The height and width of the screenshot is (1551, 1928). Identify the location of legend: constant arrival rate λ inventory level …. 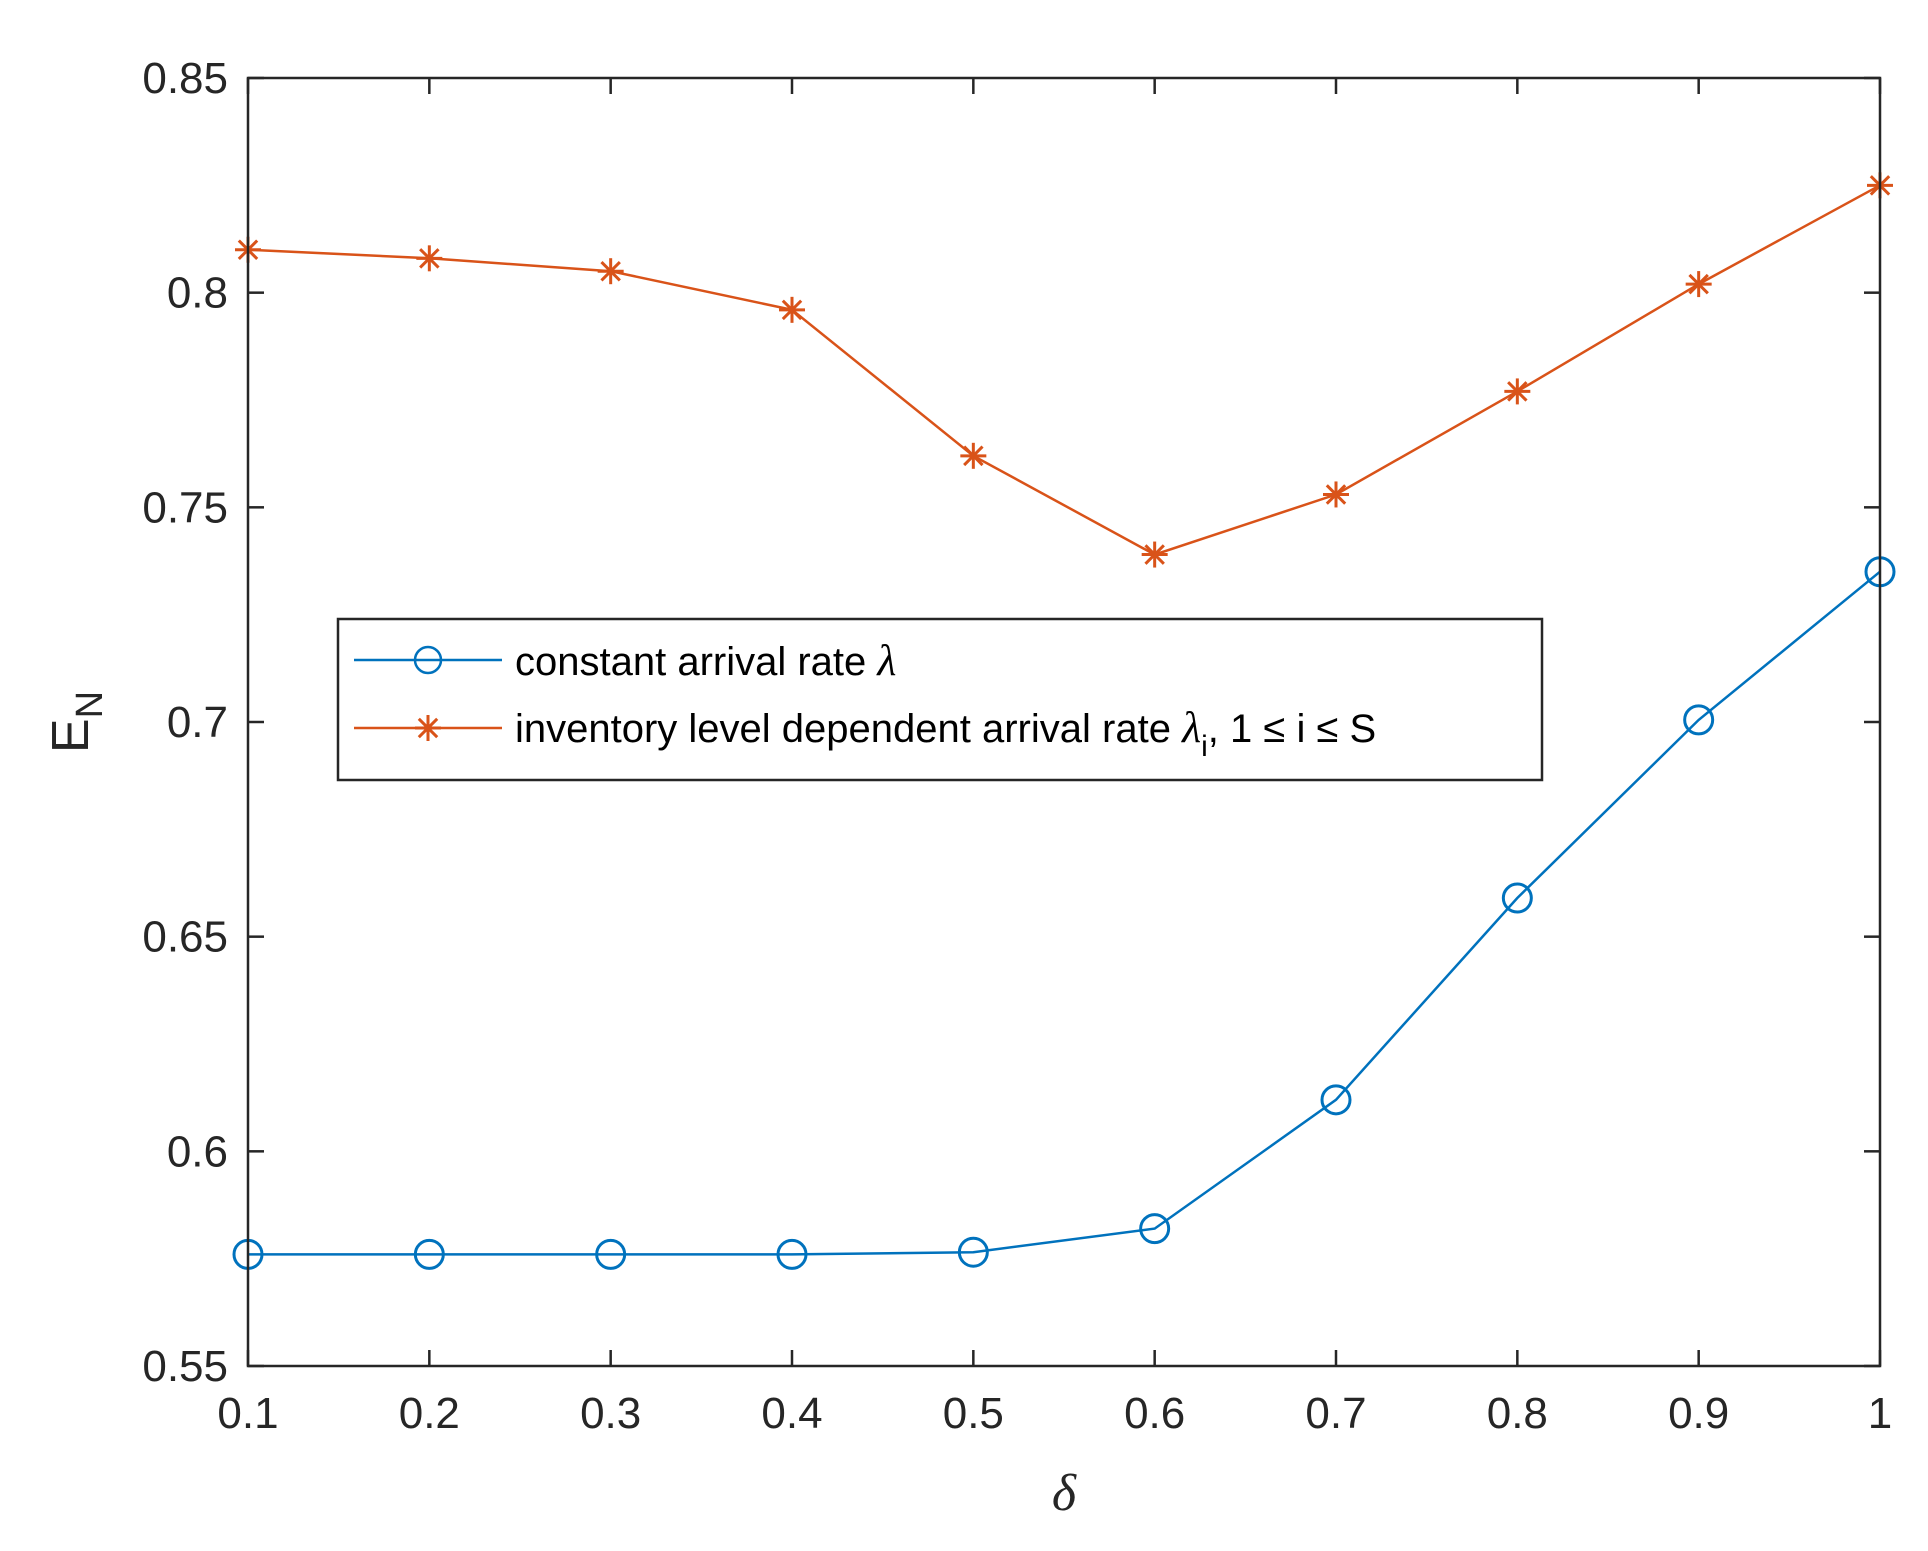
(940, 699).